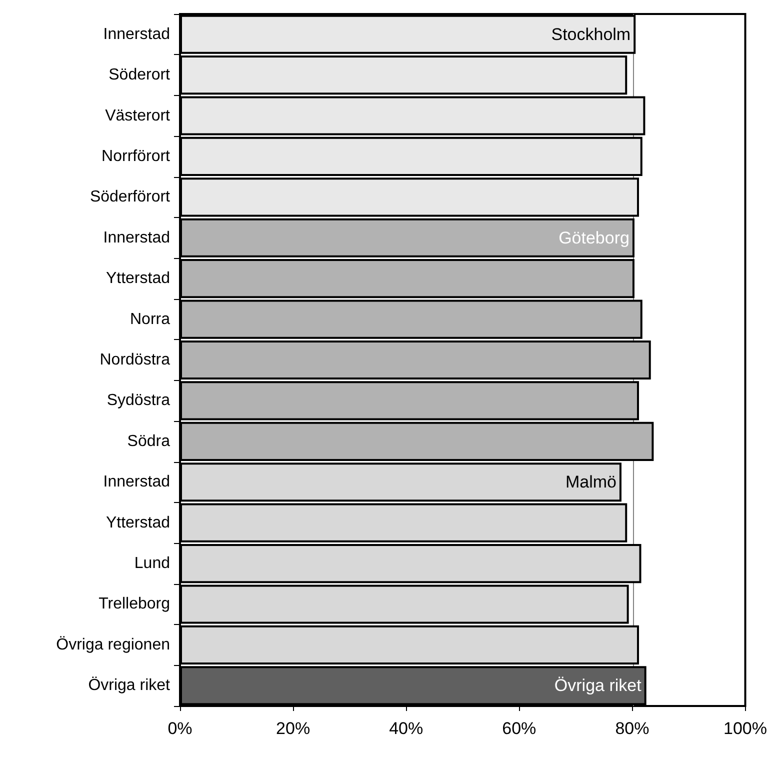 The image size is (778, 777). I want to click on data-label: Göteborg, so click(594, 238).